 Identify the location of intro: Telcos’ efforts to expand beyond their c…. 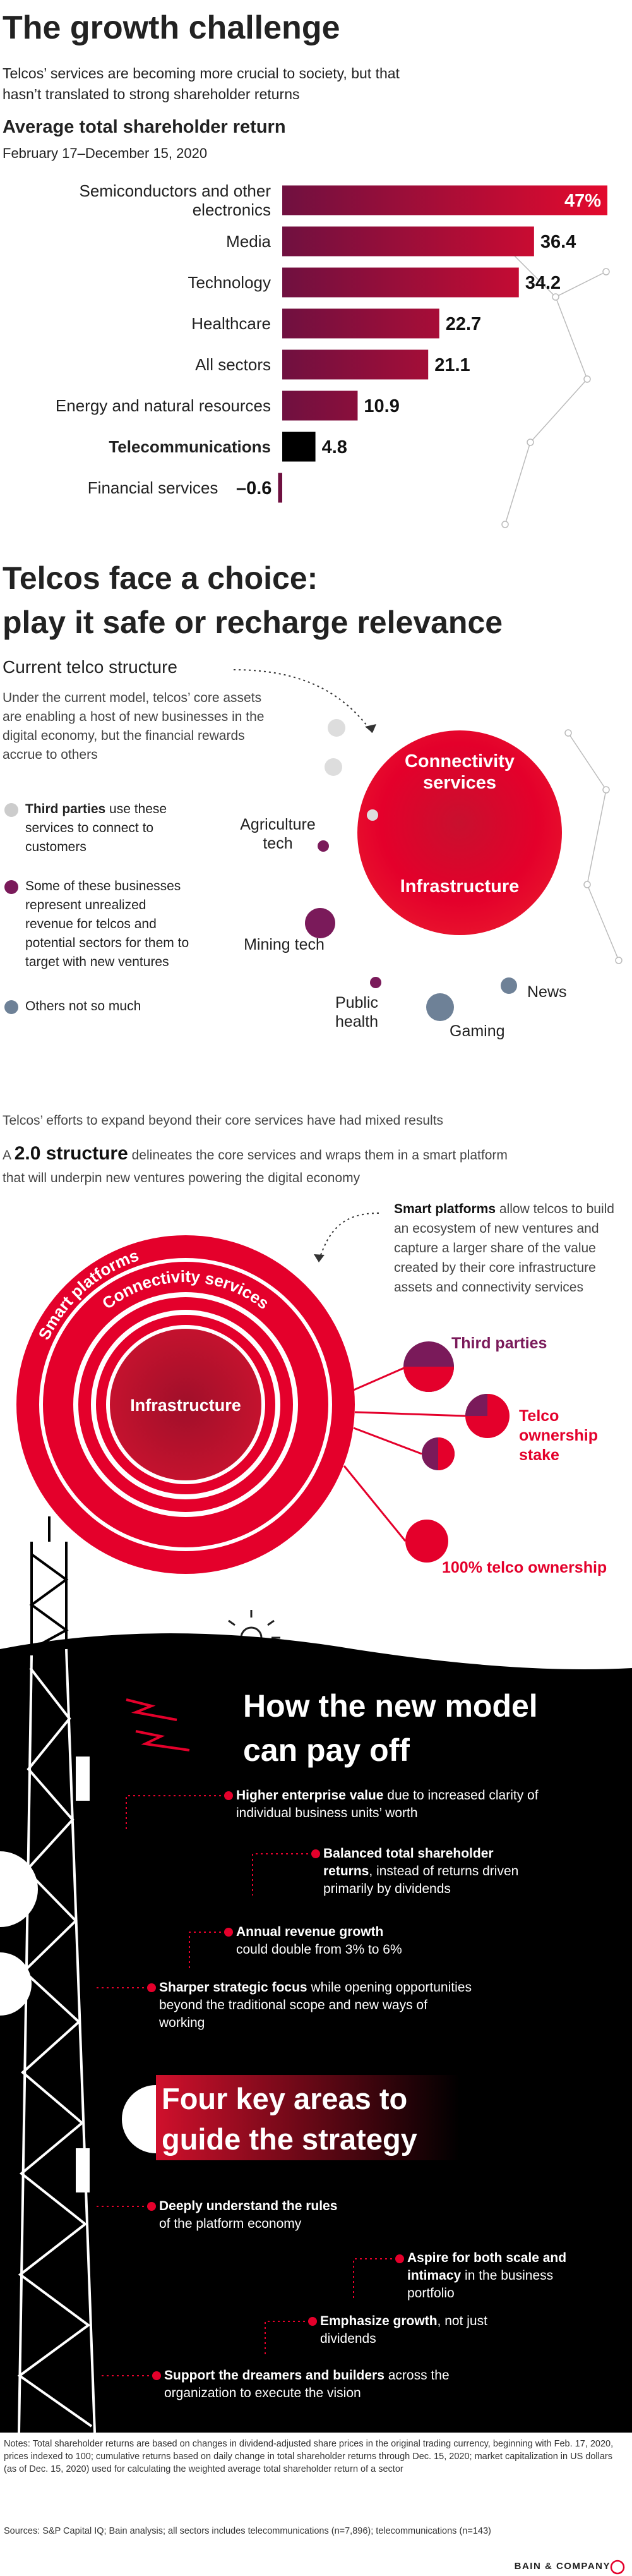
(224, 1120).